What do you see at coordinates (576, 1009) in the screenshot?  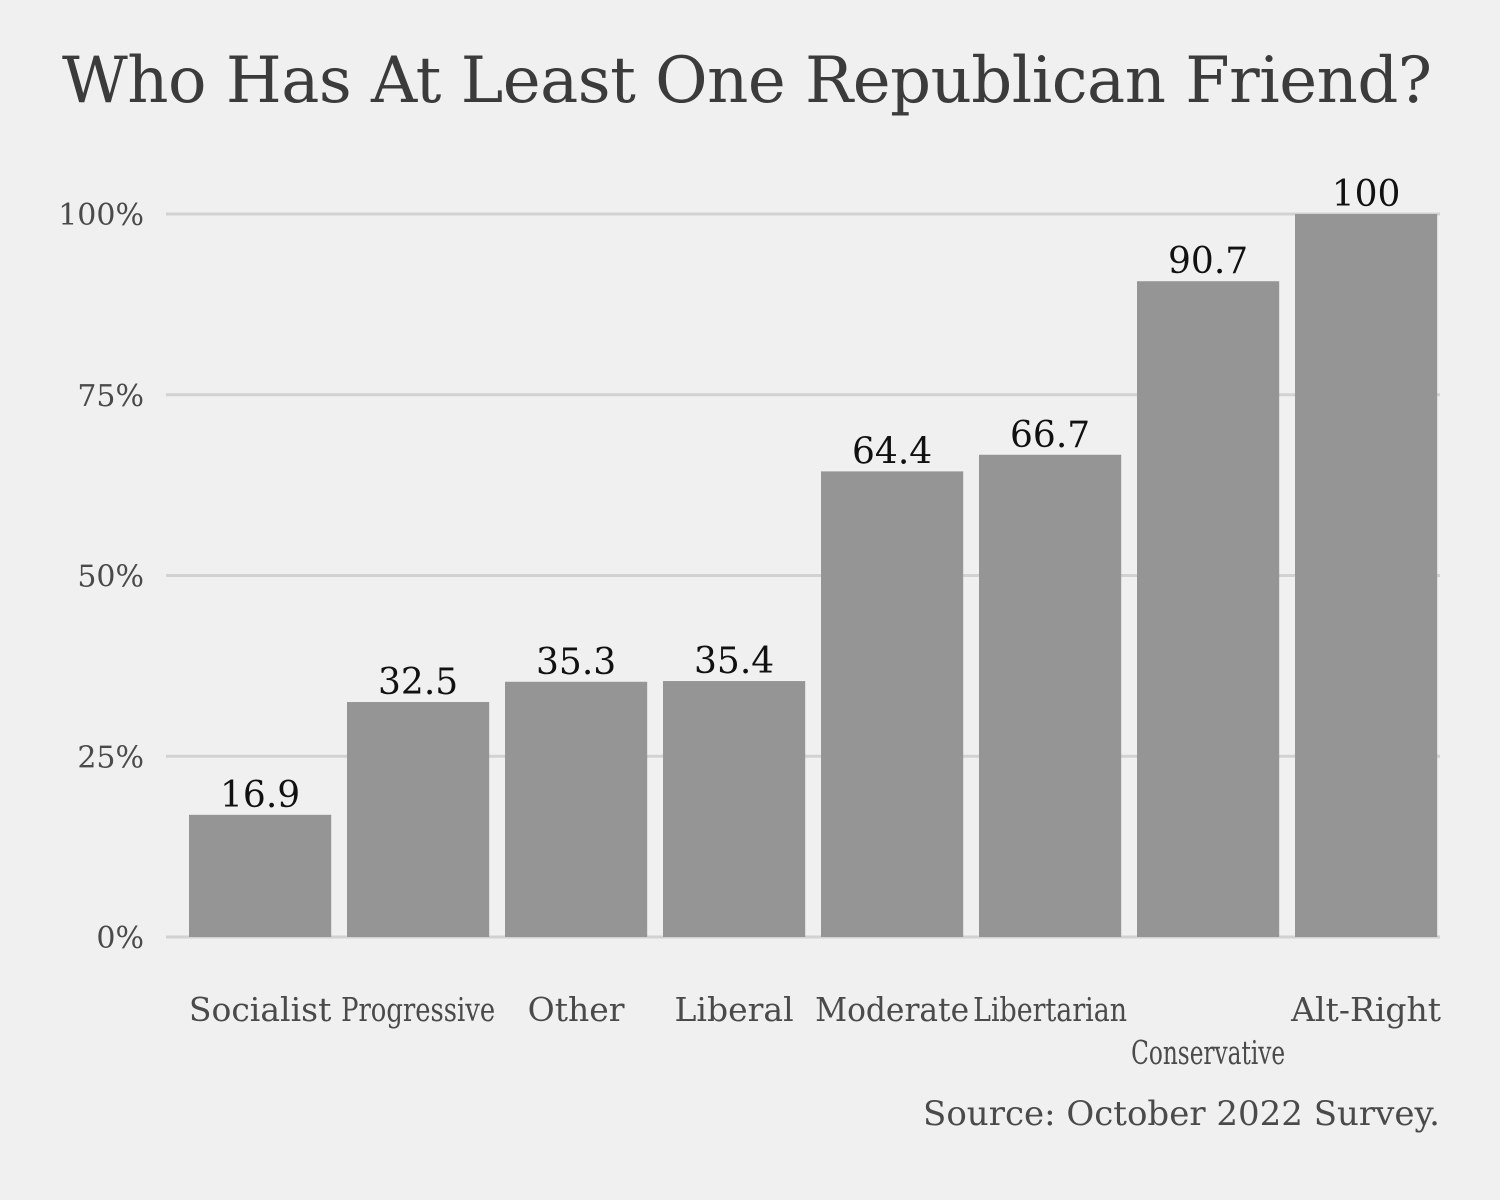 I see `x-tick-label: Other` at bounding box center [576, 1009].